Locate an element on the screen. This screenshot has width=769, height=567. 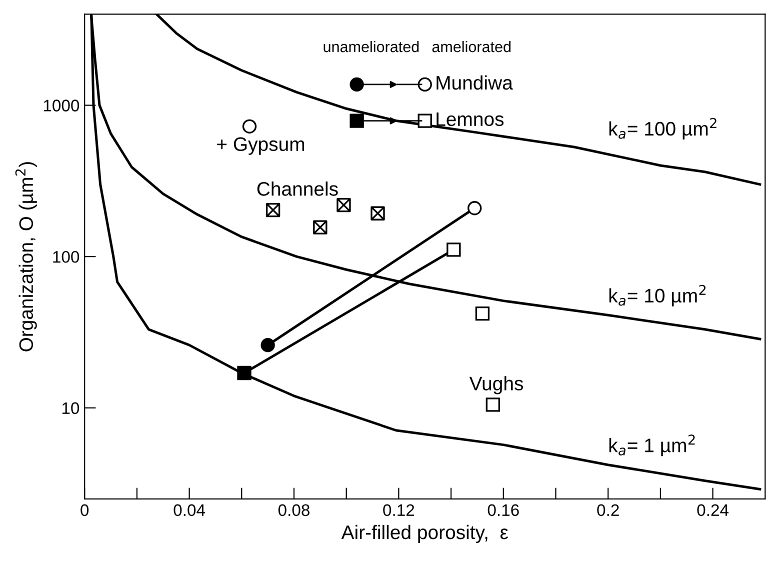
annotation: k$_{a}$= 100 µm$^{2}$ is located at coordinates (662, 129).